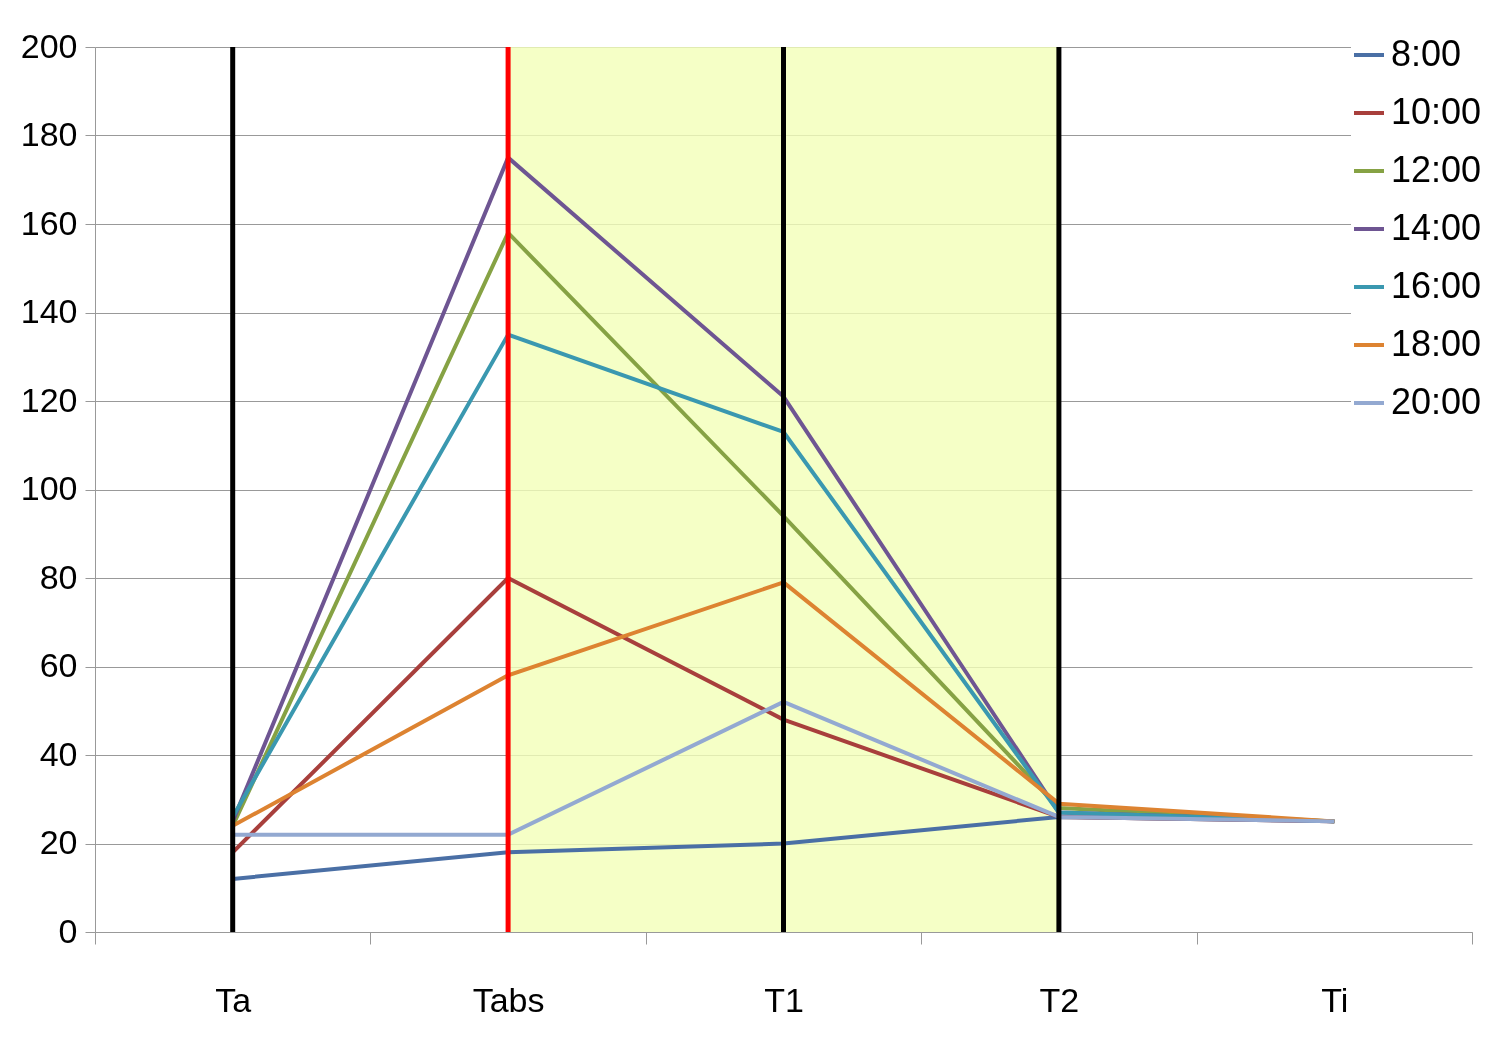 Image resolution: width=1503 pixels, height=1048 pixels. Describe the element at coordinates (58, 576) in the screenshot. I see `y-tick-label: 80` at that location.